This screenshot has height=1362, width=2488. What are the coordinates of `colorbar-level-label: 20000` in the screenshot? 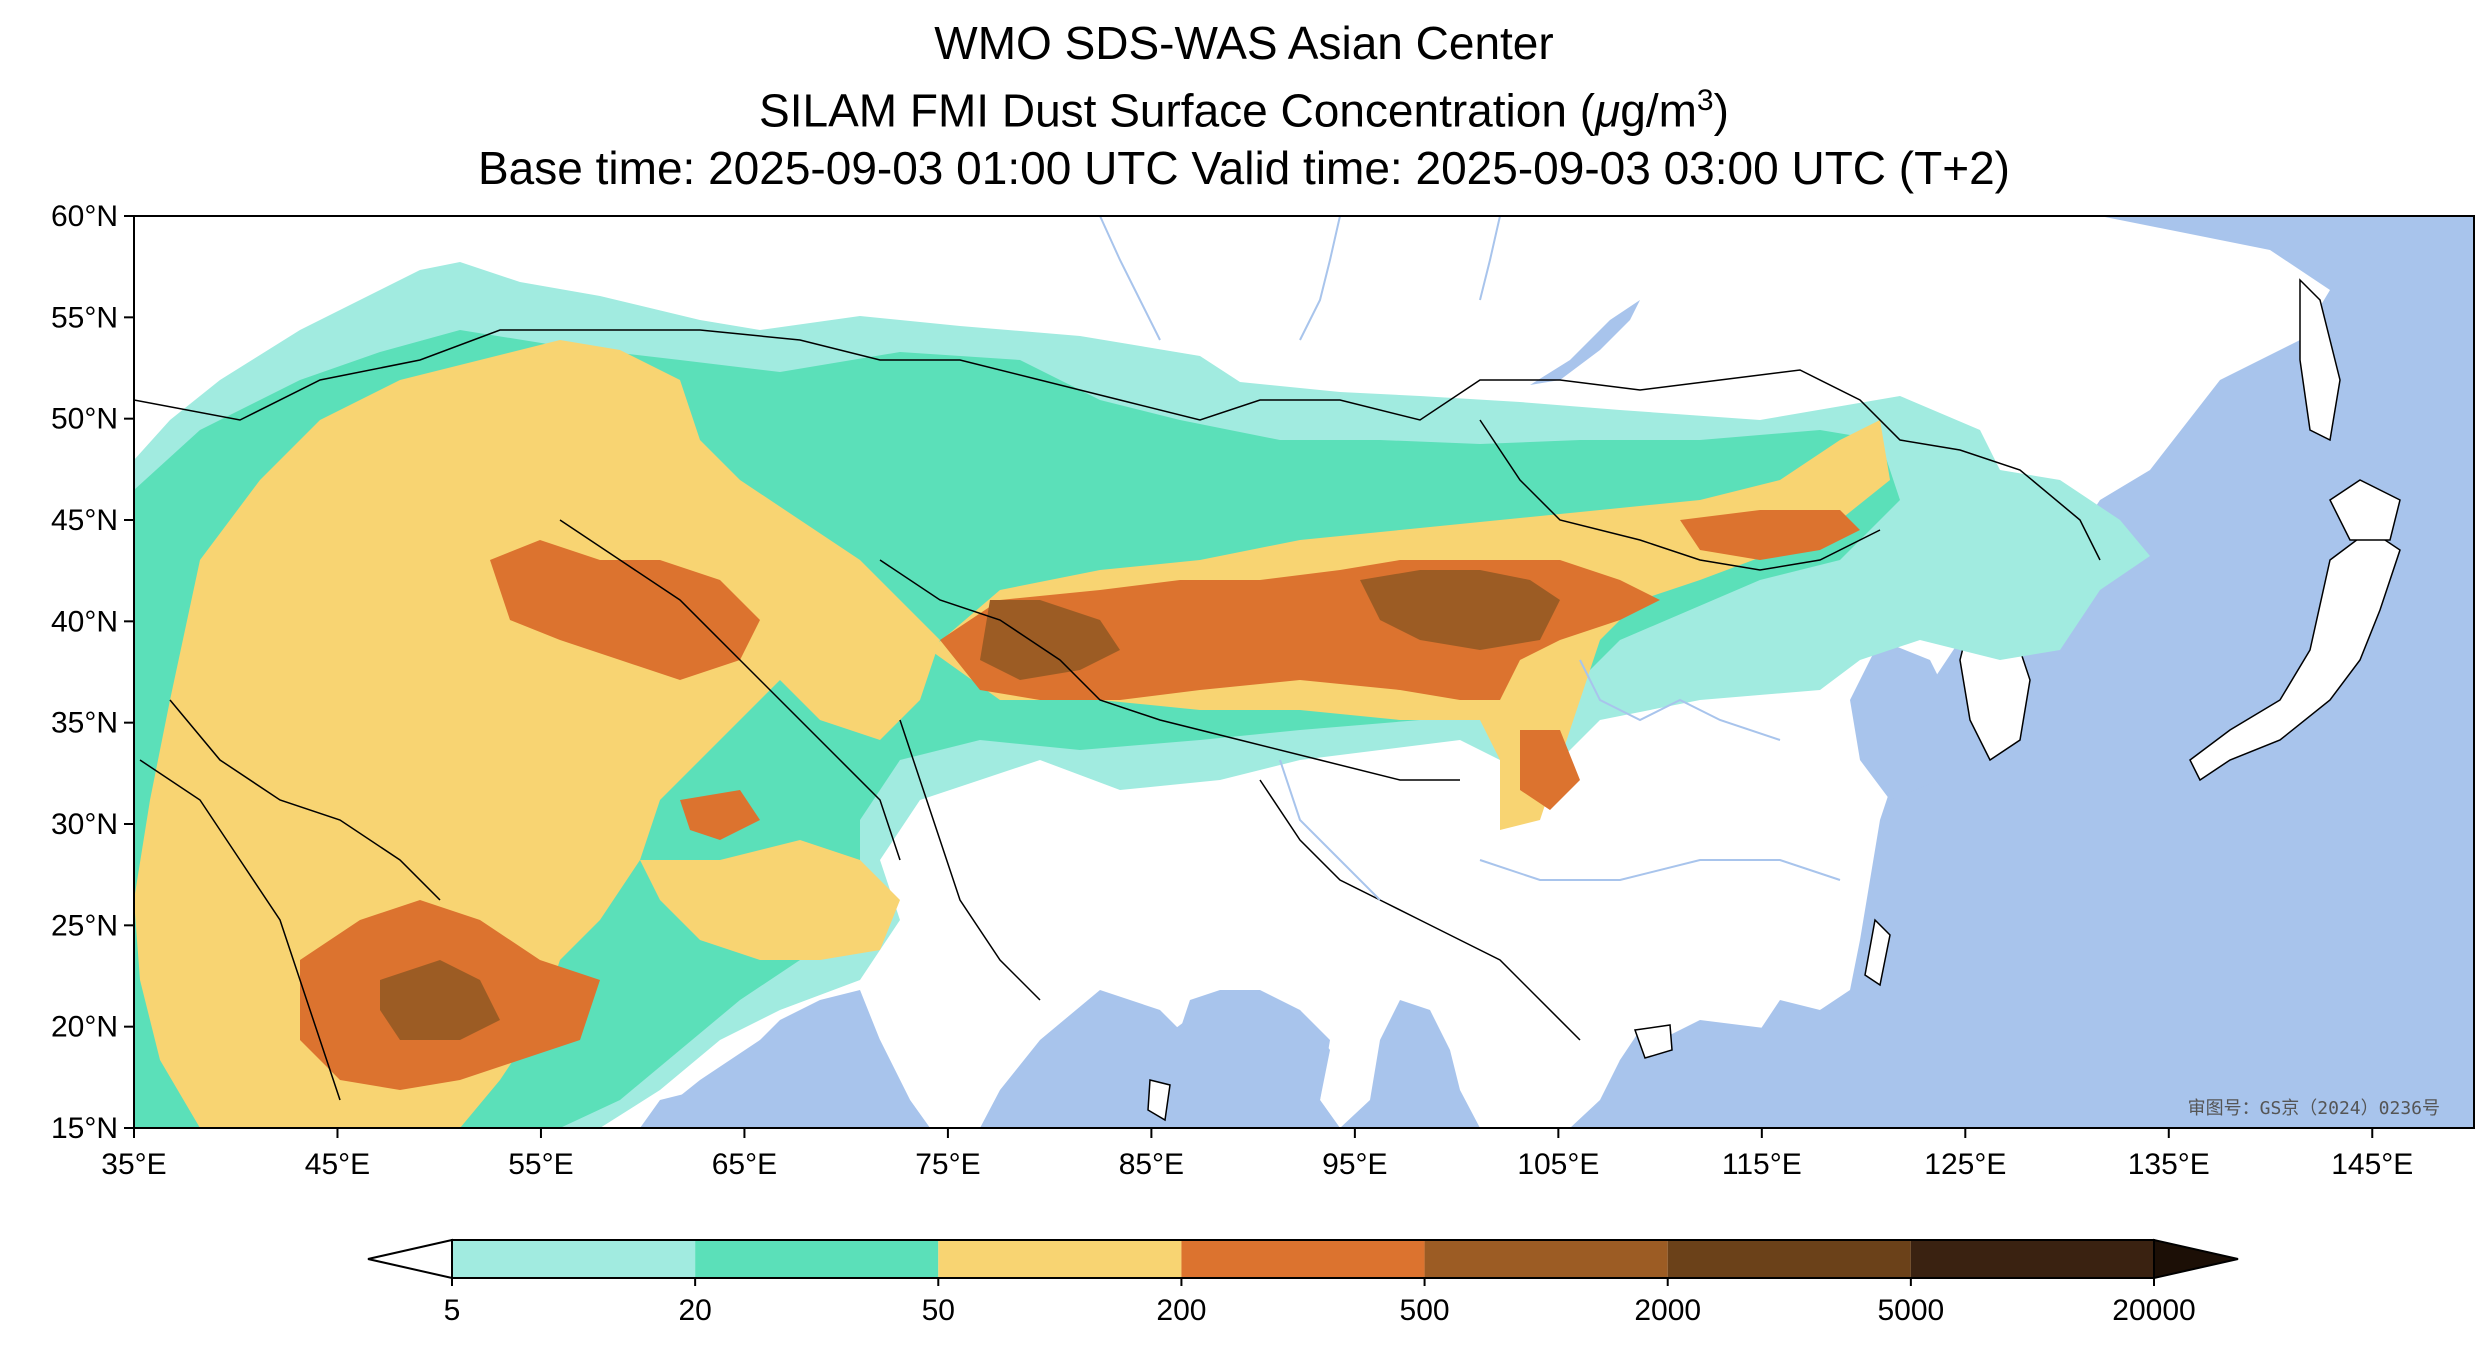 It's located at (2153, 1310).